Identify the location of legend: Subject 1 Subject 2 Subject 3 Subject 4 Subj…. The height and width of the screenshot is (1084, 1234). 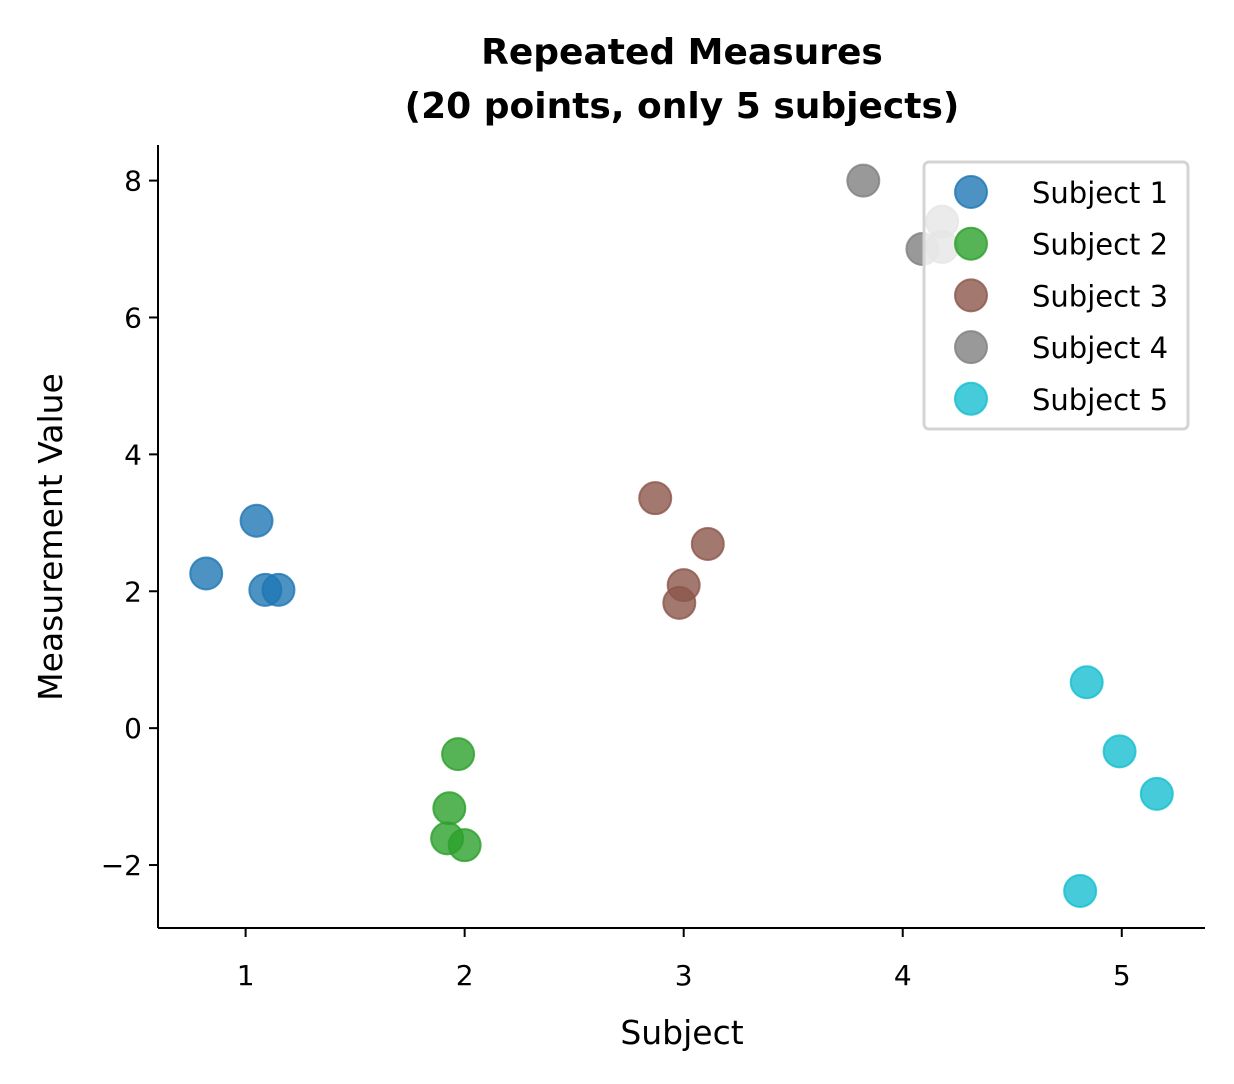
(1056, 295).